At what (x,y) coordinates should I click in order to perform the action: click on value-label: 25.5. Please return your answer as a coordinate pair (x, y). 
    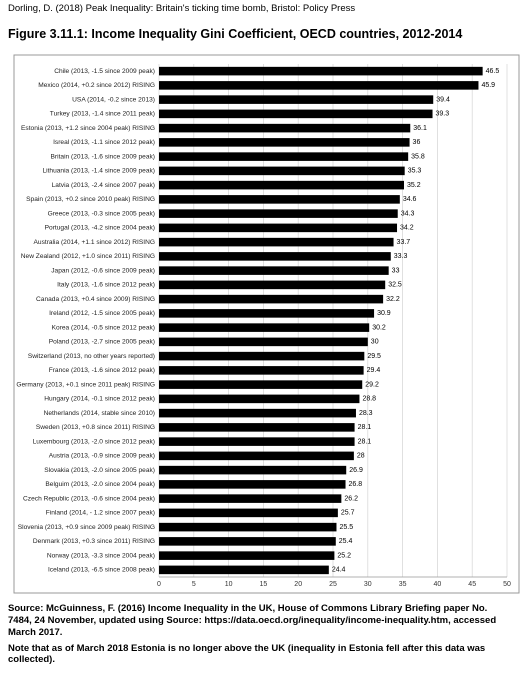
    Looking at the image, I should click on (346, 527).